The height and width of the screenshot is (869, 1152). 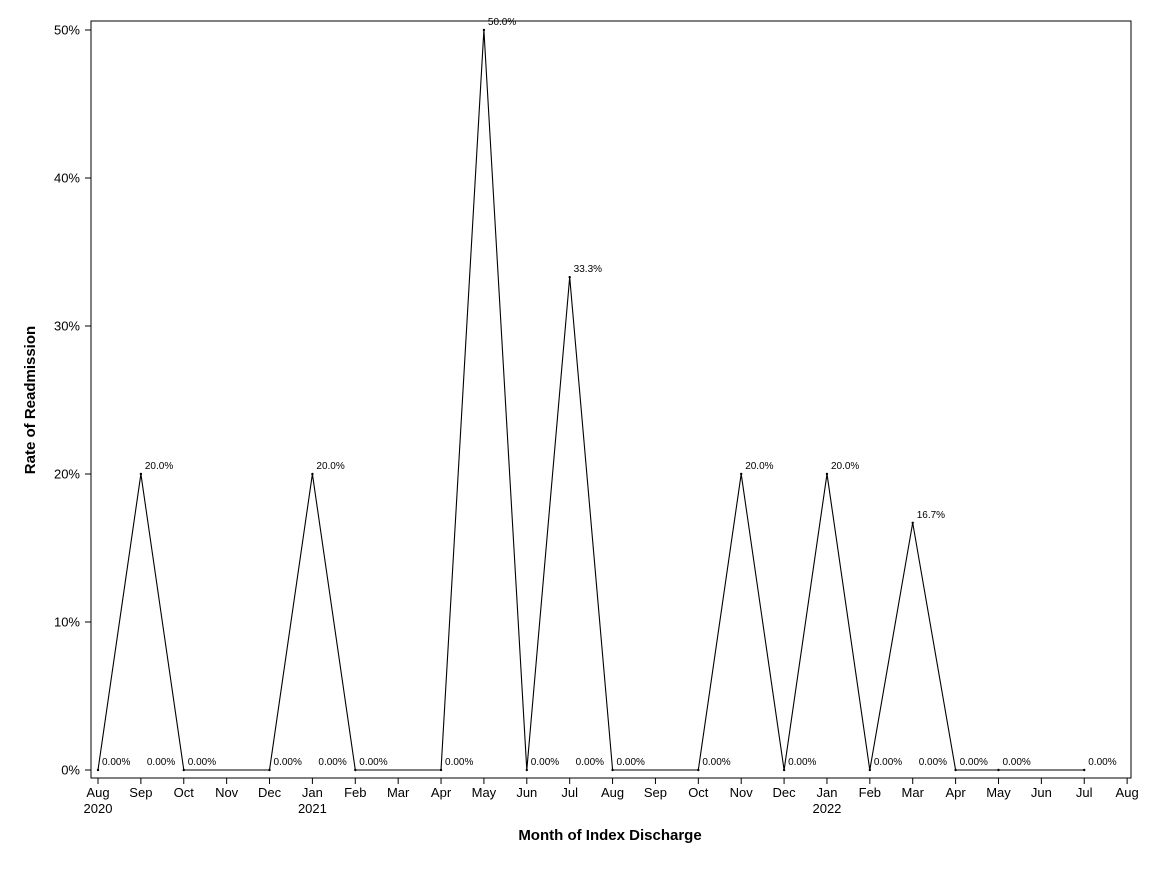 I want to click on x-axis-title: Month of Index Discharge, so click(x=609, y=835).